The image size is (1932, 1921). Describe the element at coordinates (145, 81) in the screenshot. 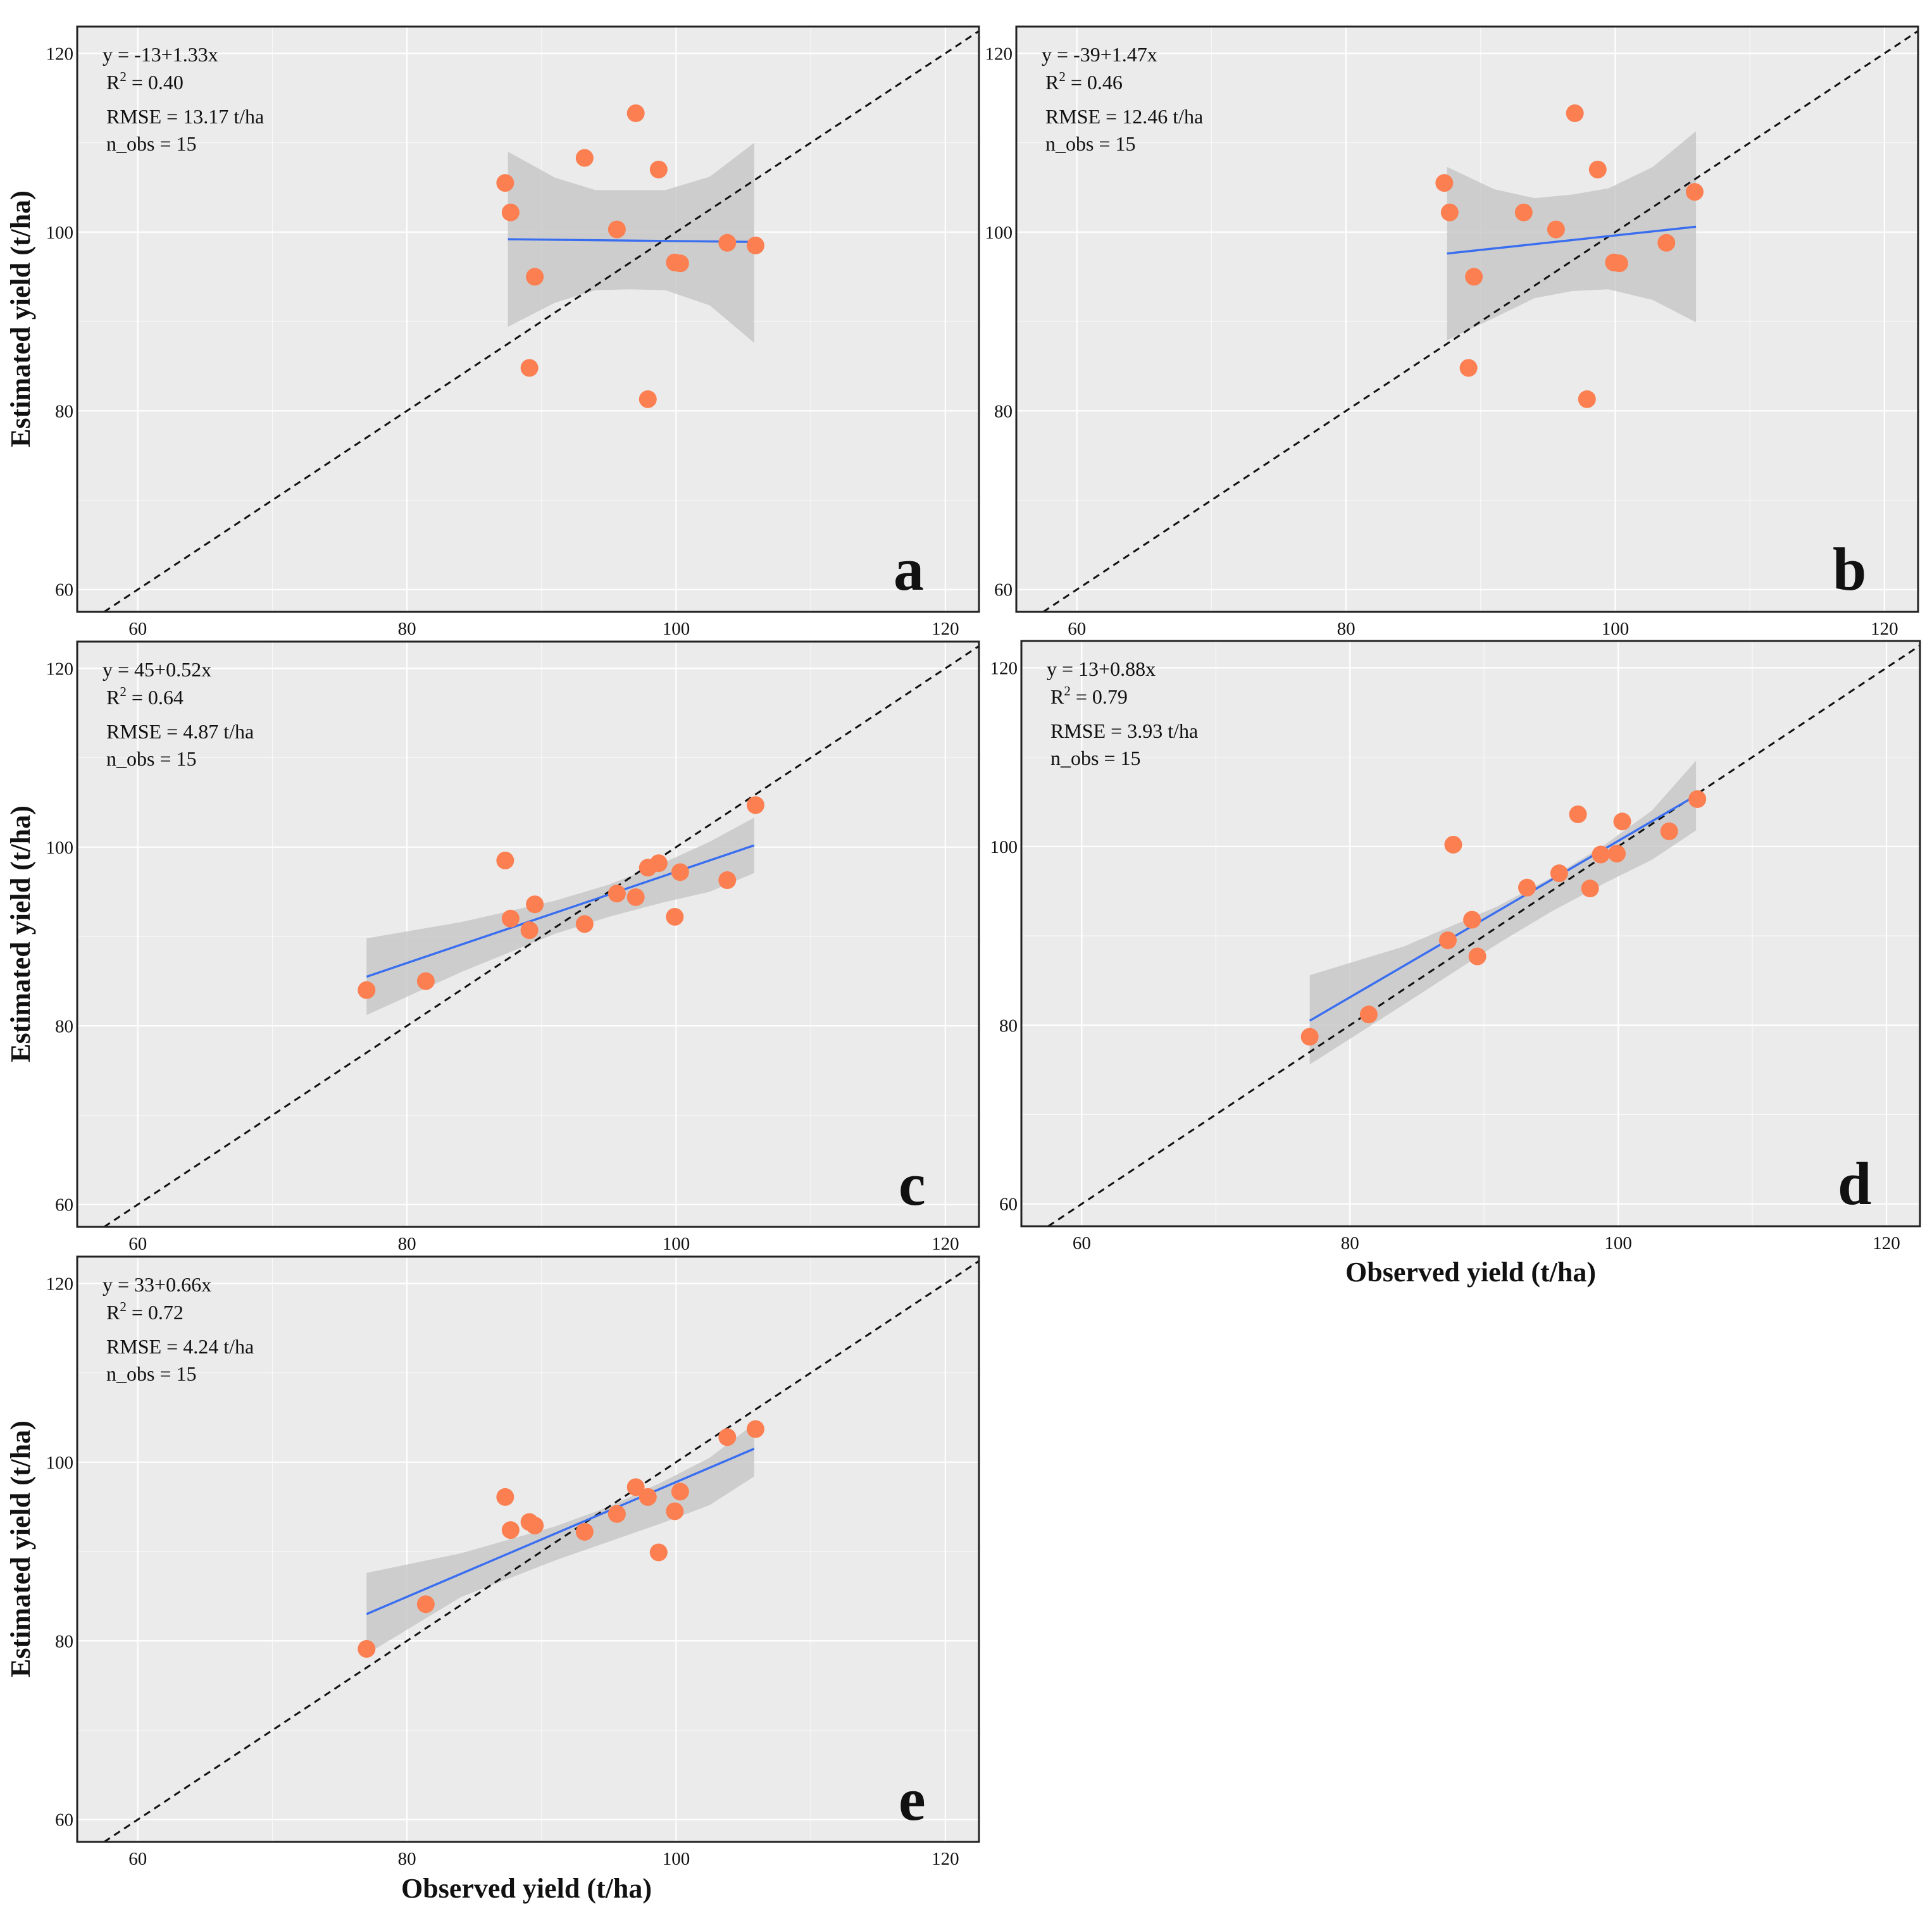

I see `r-squared: R2 = 0.40` at that location.